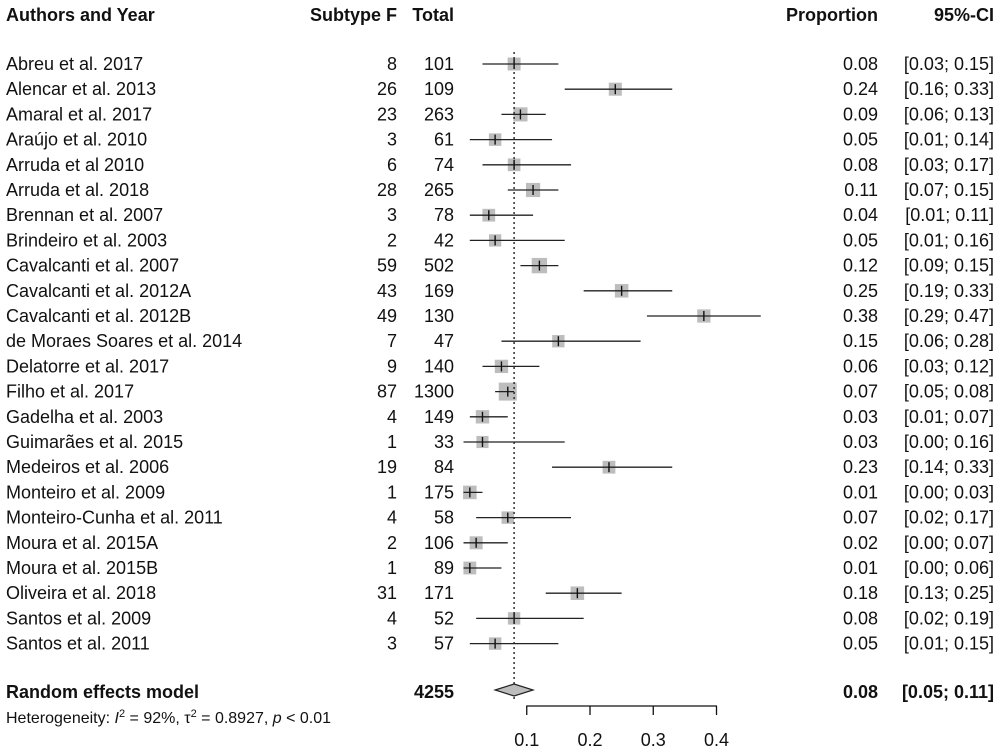  Describe the element at coordinates (949, 215) in the screenshot. I see `study-ci: [0.01; 0.11]` at that location.